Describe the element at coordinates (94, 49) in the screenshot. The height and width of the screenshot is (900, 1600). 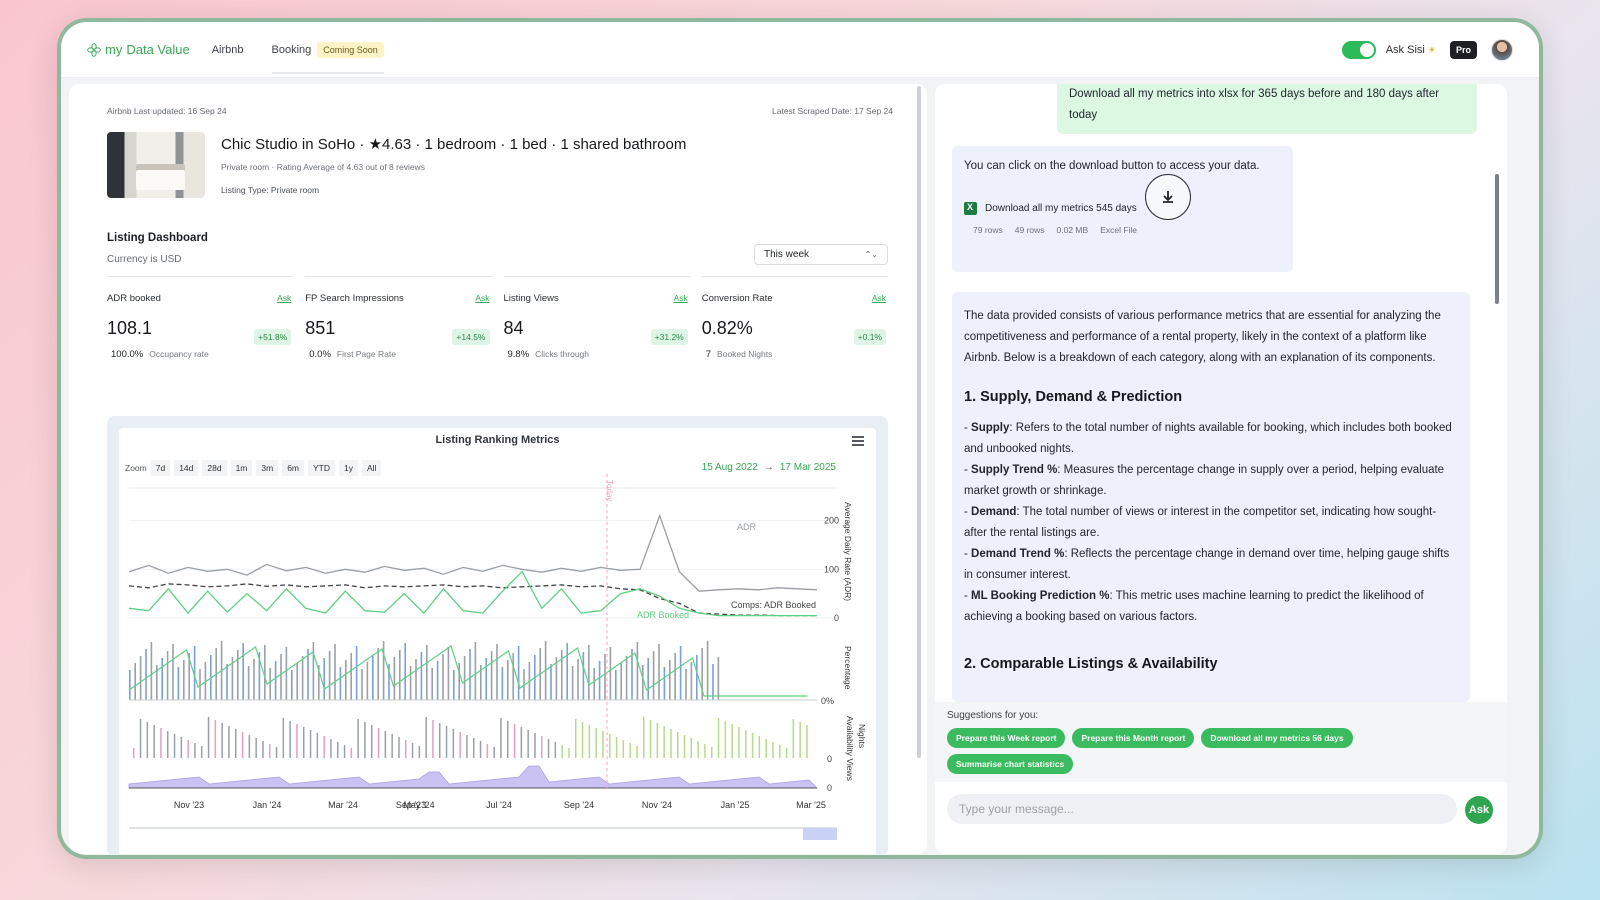
I see `flower-icon` at that location.